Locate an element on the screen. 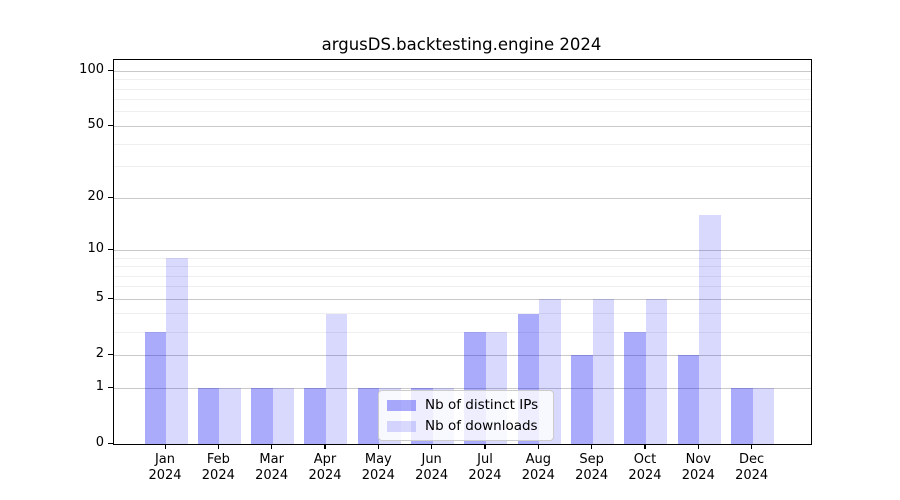 The height and width of the screenshot is (500, 900). x-tick-label-jul: Jul 2024 is located at coordinates (485, 467).